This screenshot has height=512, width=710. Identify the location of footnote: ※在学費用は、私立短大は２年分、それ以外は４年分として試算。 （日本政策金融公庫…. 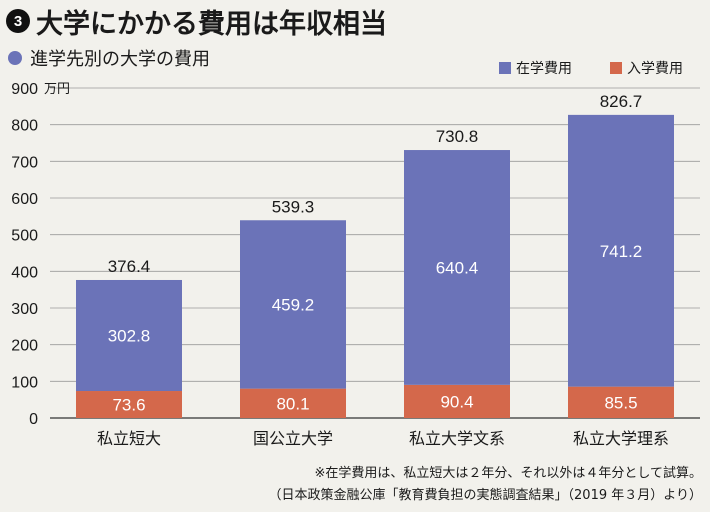
(485, 485).